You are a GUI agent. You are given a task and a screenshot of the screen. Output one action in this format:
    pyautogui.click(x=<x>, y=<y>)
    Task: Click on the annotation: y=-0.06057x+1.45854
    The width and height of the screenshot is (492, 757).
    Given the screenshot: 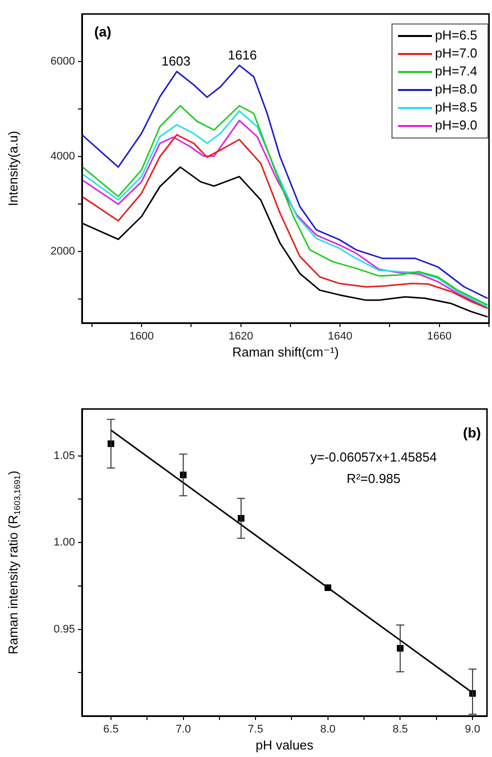 What is the action you would take?
    pyautogui.click(x=373, y=457)
    